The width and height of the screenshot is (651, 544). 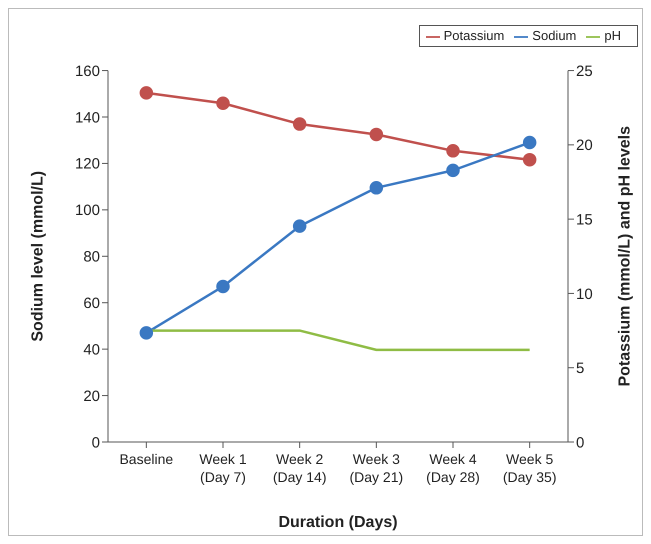 What do you see at coordinates (91, 396) in the screenshot?
I see `y-tick-label: 20` at bounding box center [91, 396].